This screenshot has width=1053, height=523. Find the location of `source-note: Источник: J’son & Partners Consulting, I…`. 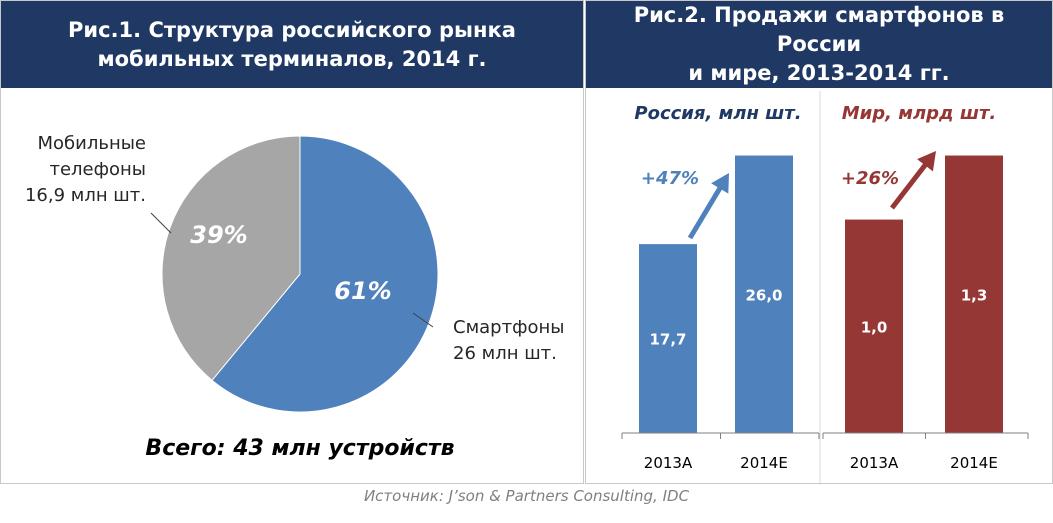

source-note: Источник: J’son & Partners Consulting, I… is located at coordinates (526, 496).